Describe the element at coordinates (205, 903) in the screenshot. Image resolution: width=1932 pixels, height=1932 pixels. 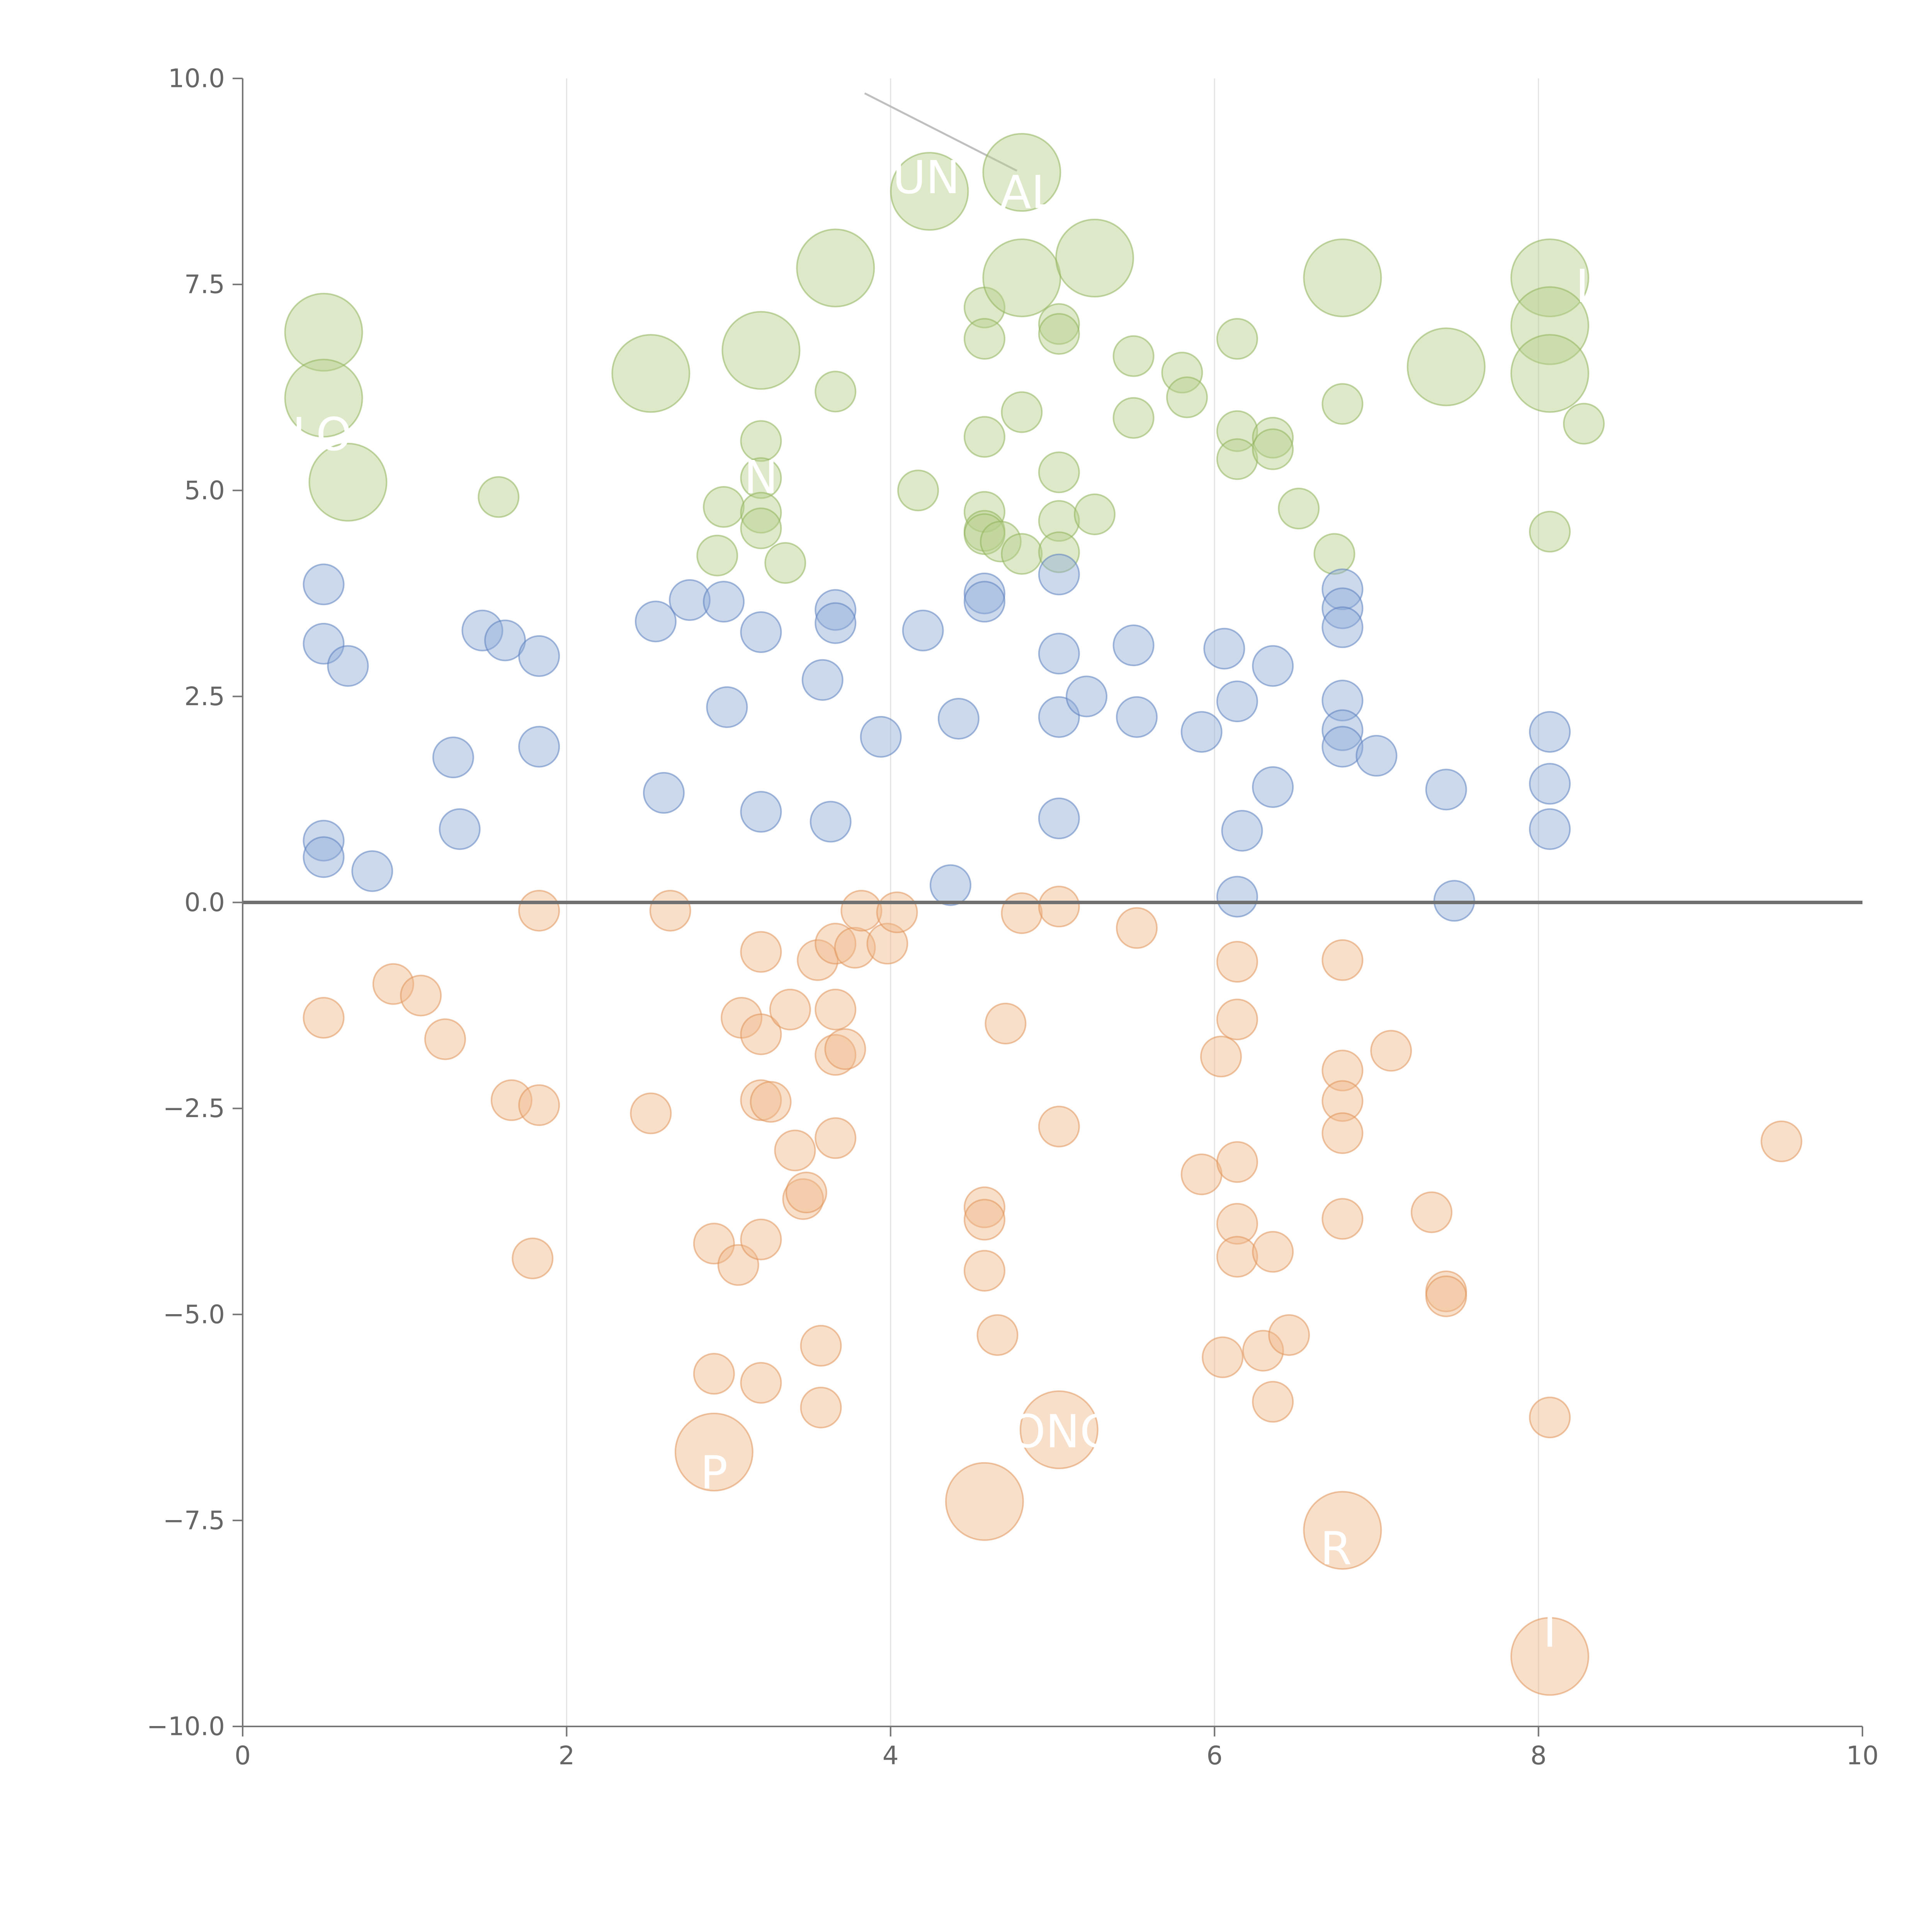
I see `y-tick-label: 0.0` at that location.